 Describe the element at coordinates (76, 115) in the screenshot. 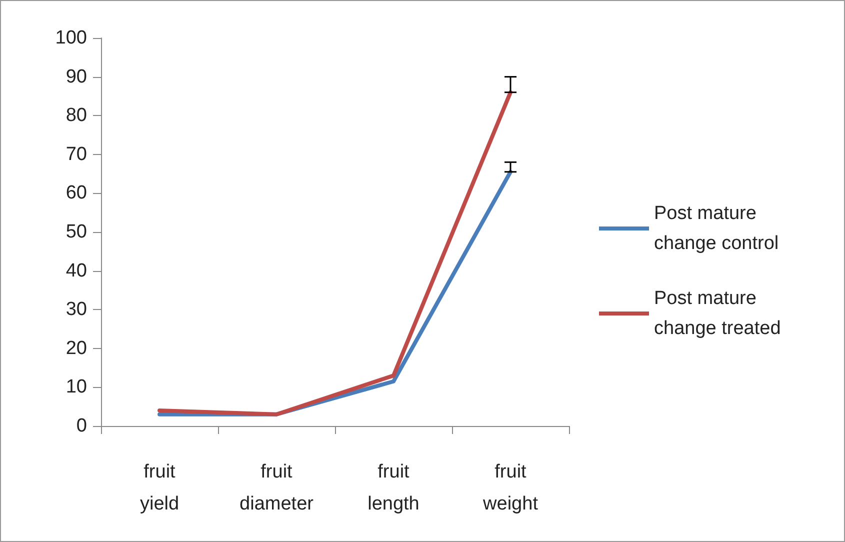

I see `y-tick-label: 80` at that location.